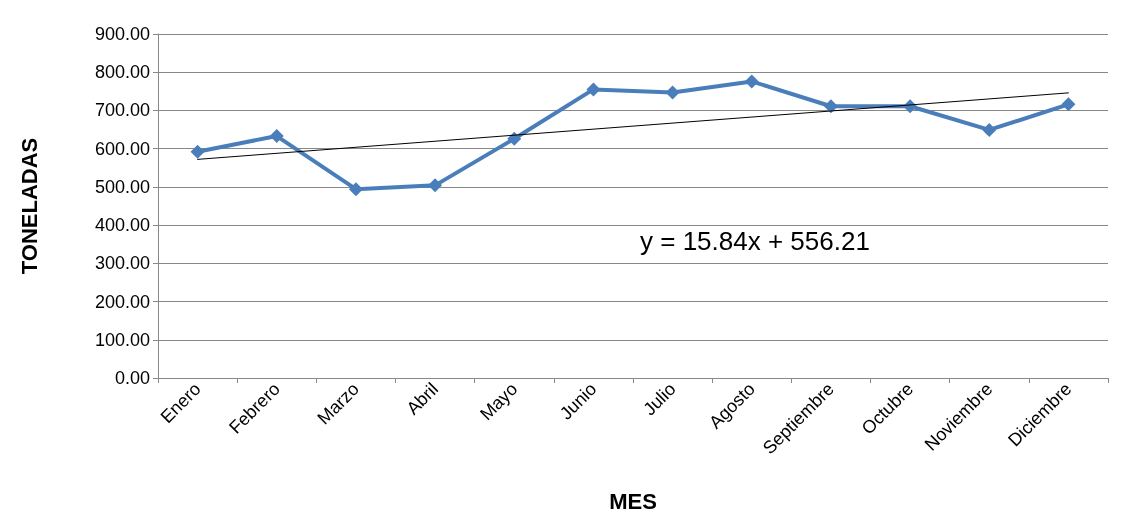 This screenshot has width=1146, height=525. I want to click on x-tick-label: Julio, so click(659, 399).